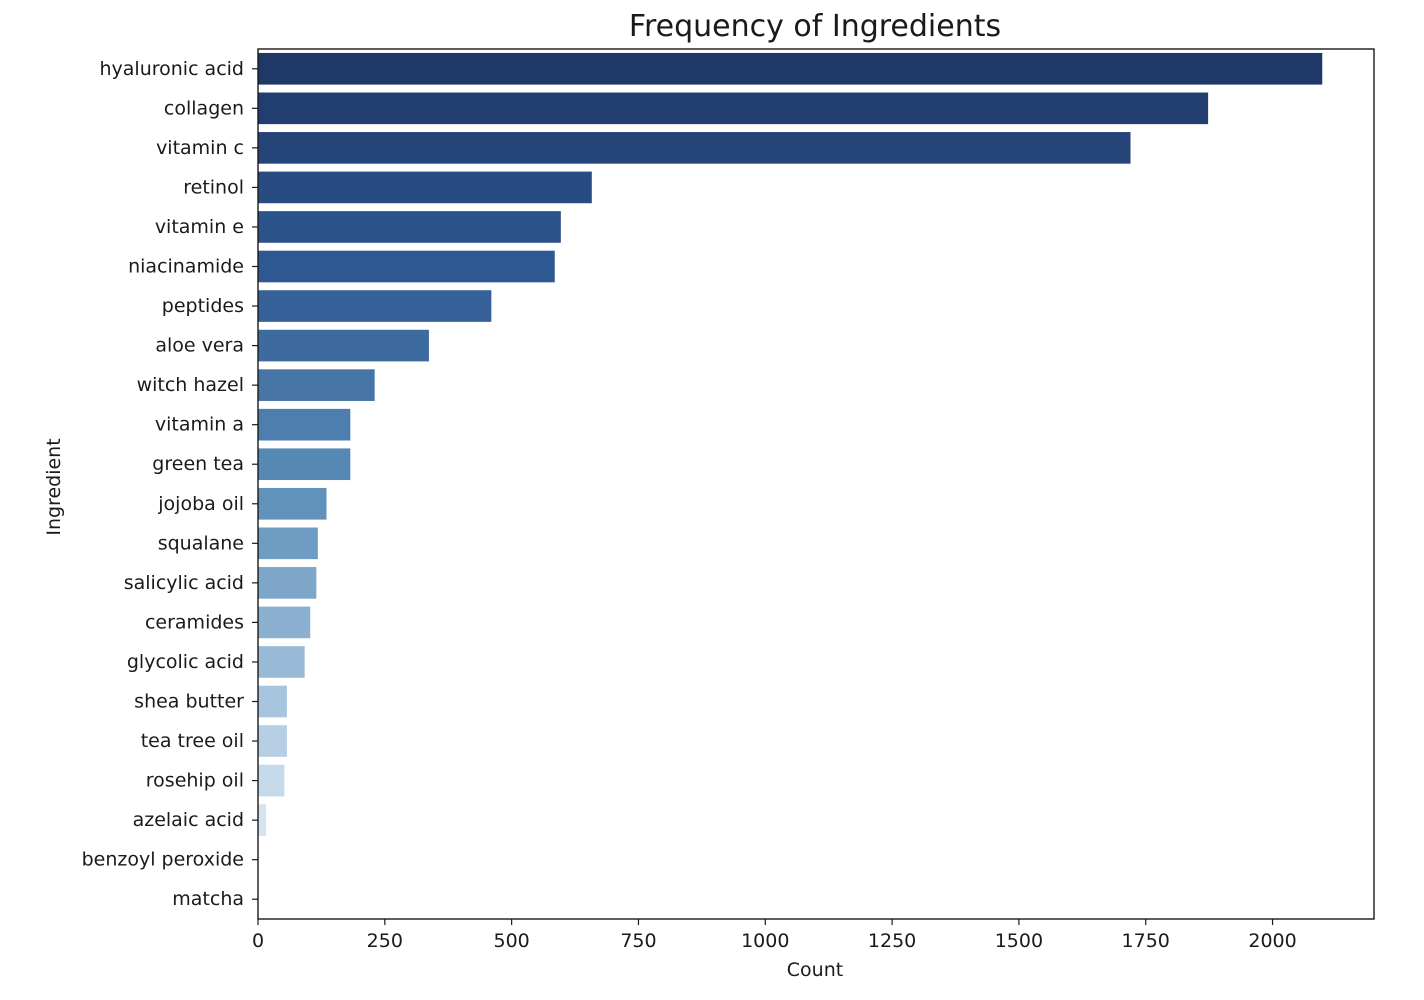 Image resolution: width=1424 pixels, height=1000 pixels. What do you see at coordinates (184, 583) in the screenshot?
I see `y-tick-label: salicylic acid` at bounding box center [184, 583].